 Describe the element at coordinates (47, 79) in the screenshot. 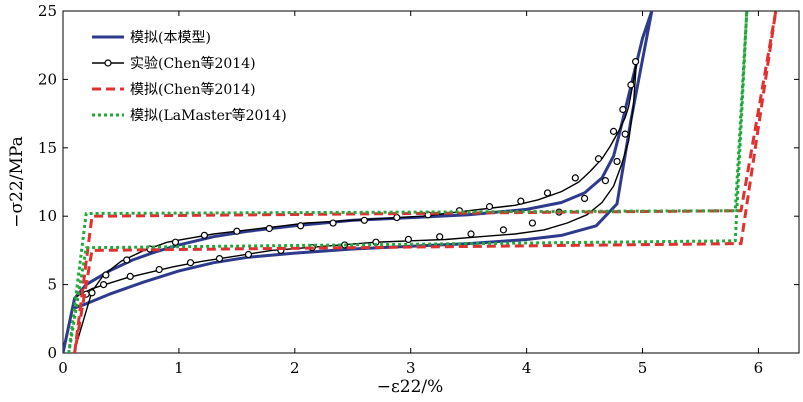

I see `y-tick-label: 20` at that location.